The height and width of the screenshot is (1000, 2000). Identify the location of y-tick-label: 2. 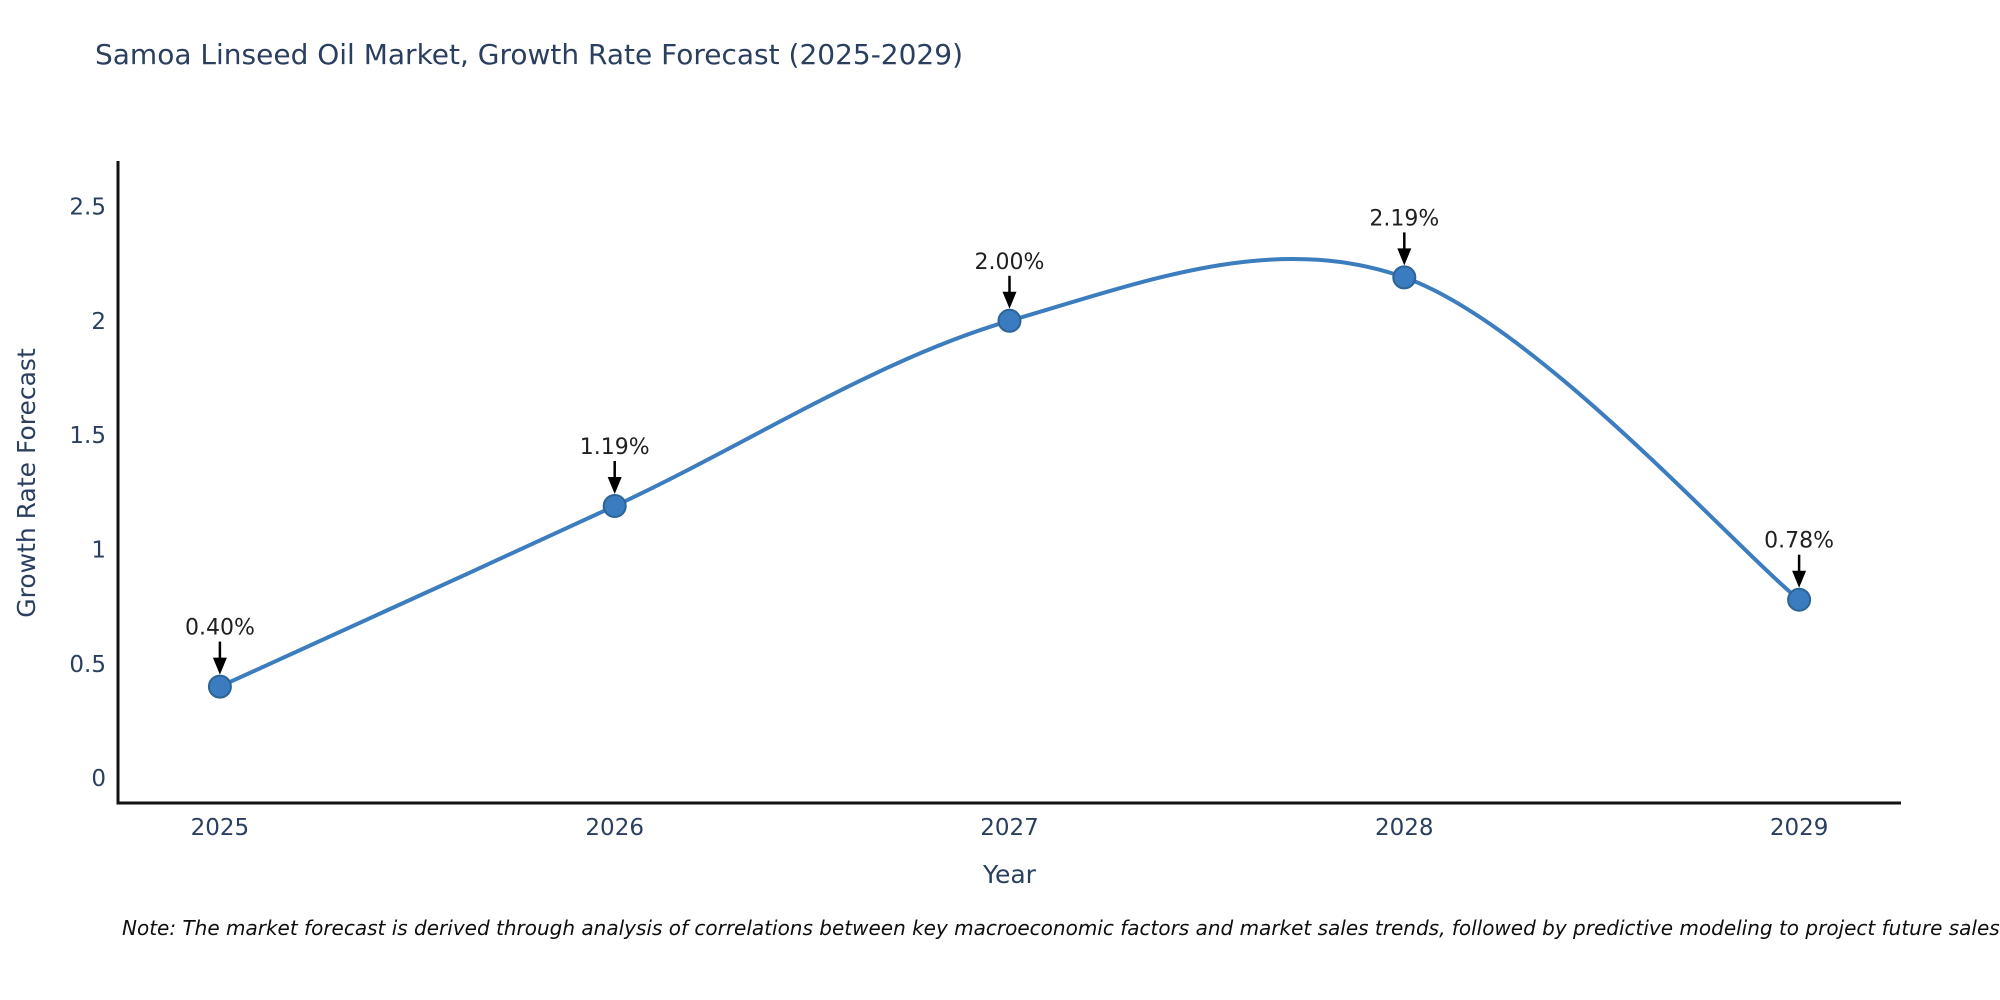
(98, 322).